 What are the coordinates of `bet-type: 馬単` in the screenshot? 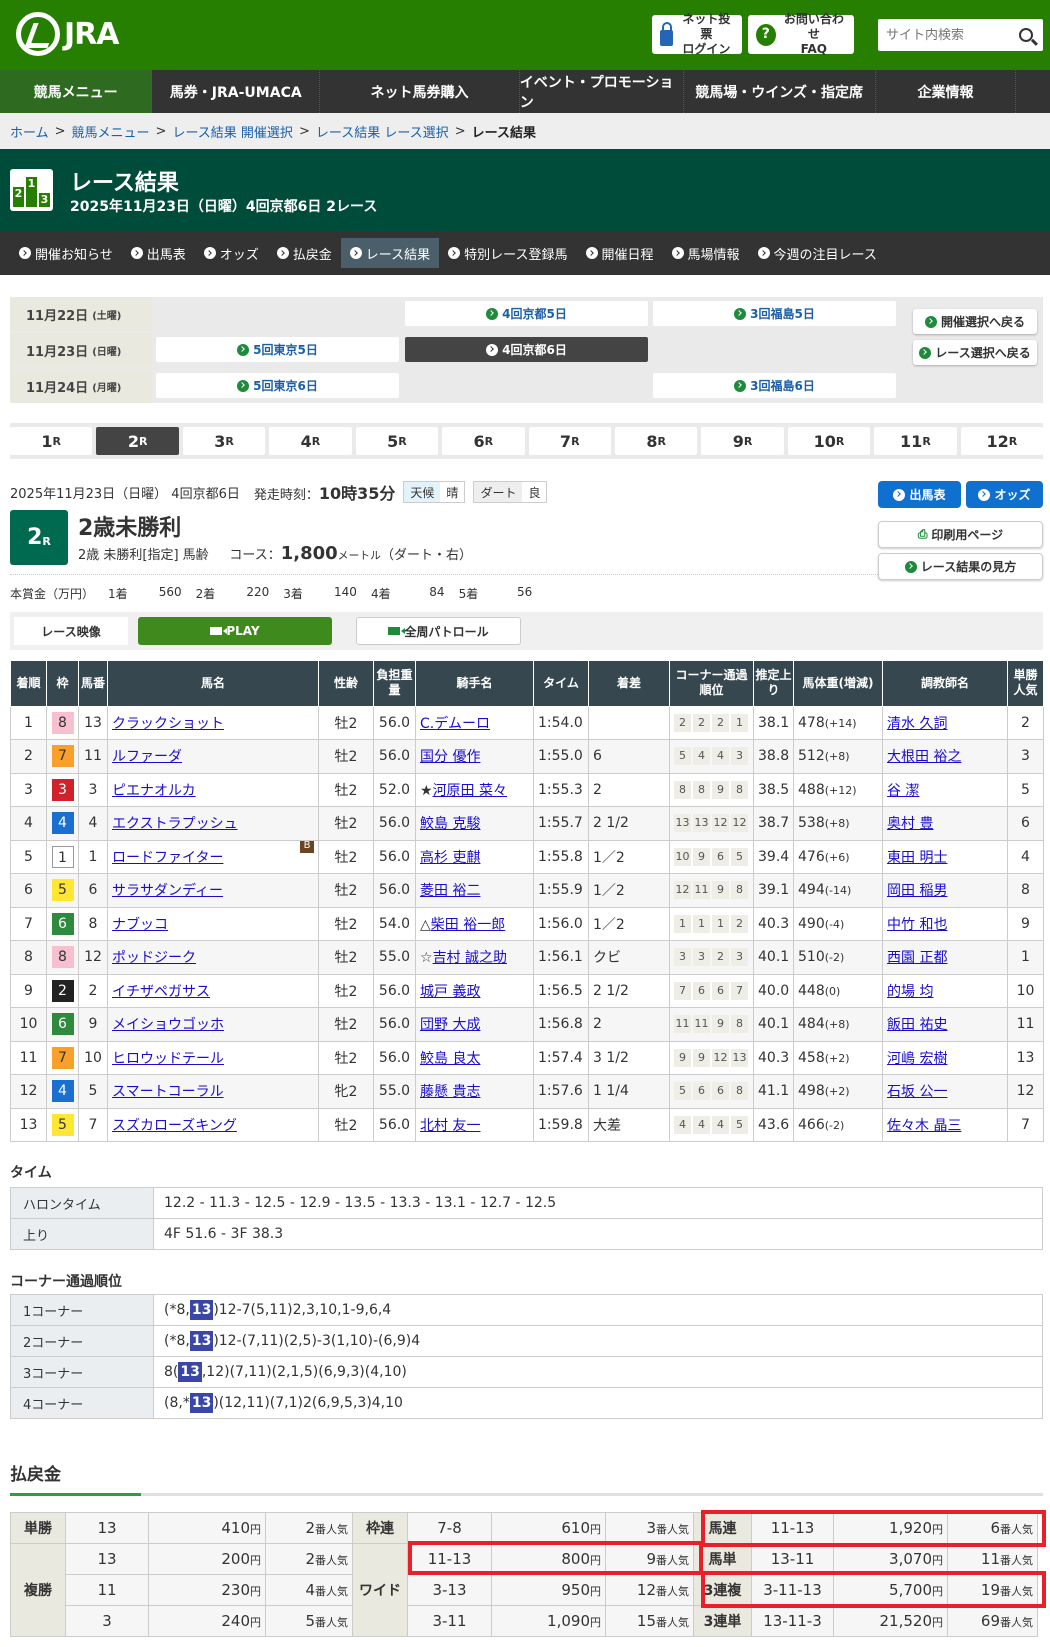 It's located at (722, 1559).